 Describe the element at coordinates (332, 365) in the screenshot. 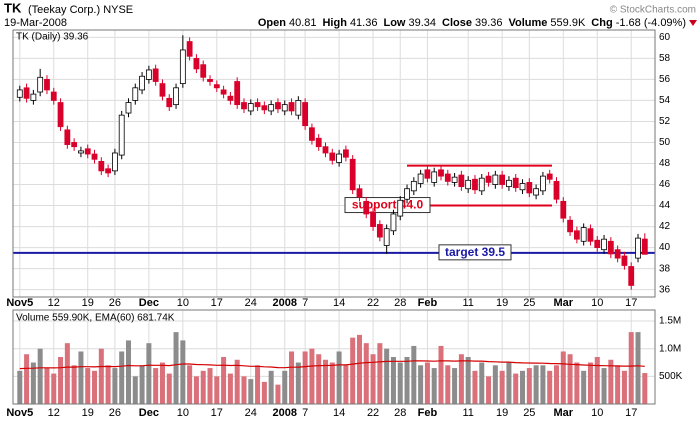

I see `ema-line` at that location.